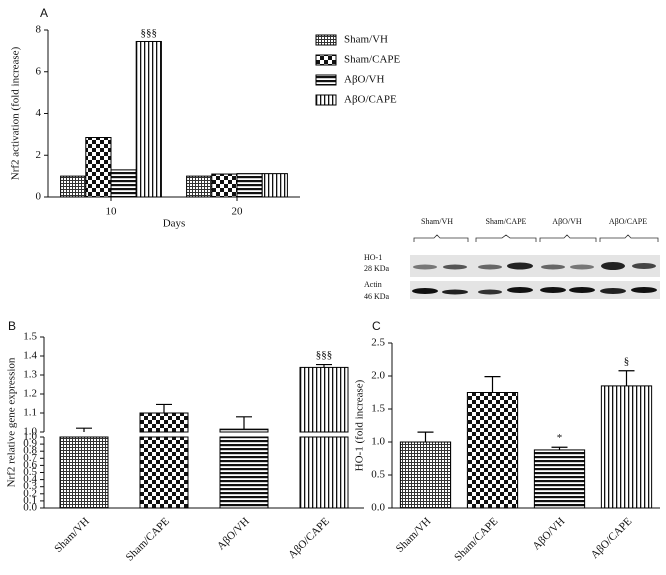 Image resolution: width=666 pixels, height=575 pixels. Describe the element at coordinates (627, 361) in the screenshot. I see `significance-marker: §` at that location.